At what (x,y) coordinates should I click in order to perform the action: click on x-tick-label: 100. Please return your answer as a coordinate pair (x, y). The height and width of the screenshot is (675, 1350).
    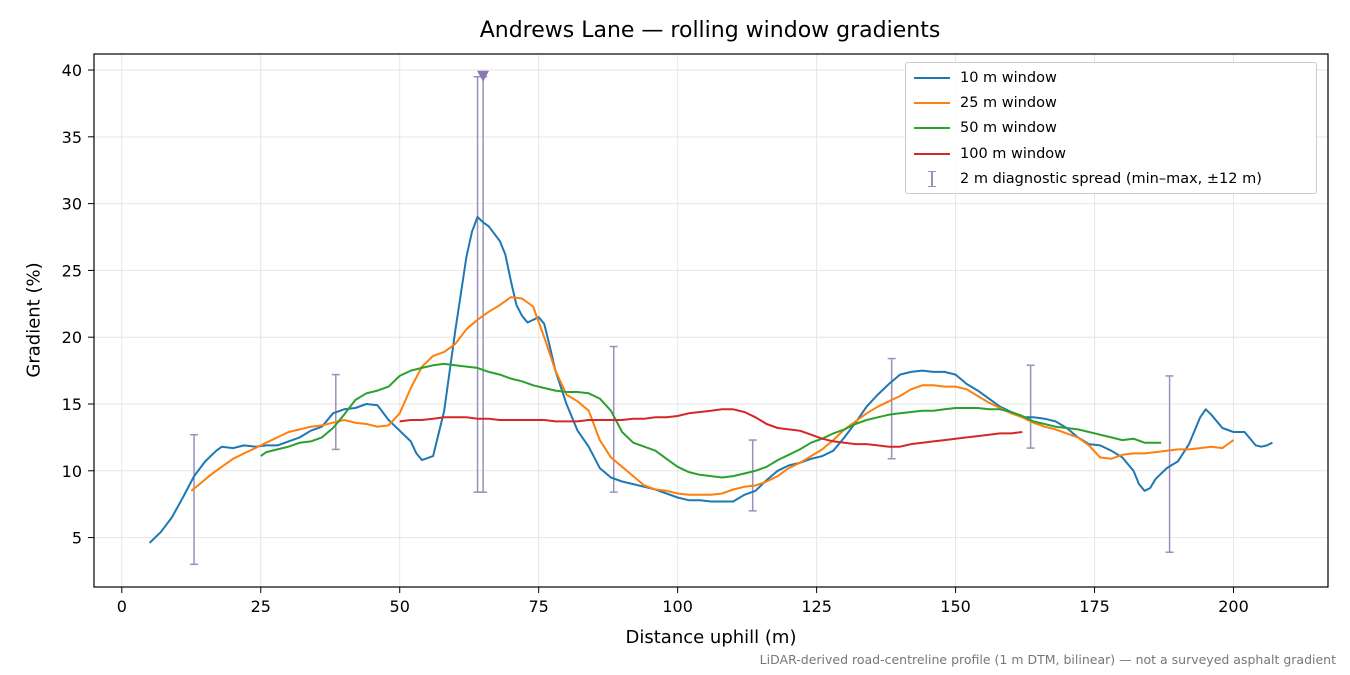
    Looking at the image, I should click on (677, 606).